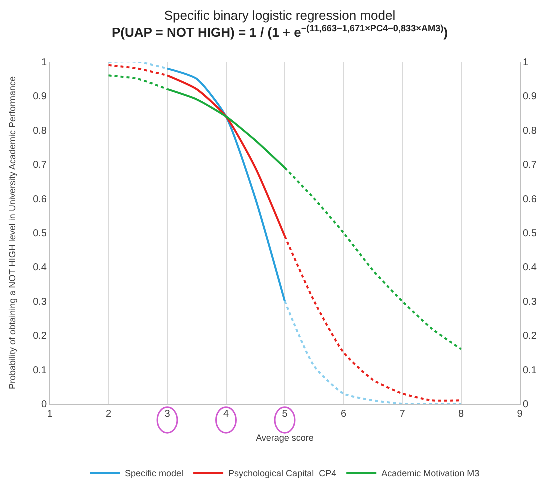 The height and width of the screenshot is (500, 560). I want to click on y2-tick-label: 0.1, so click(530, 370).